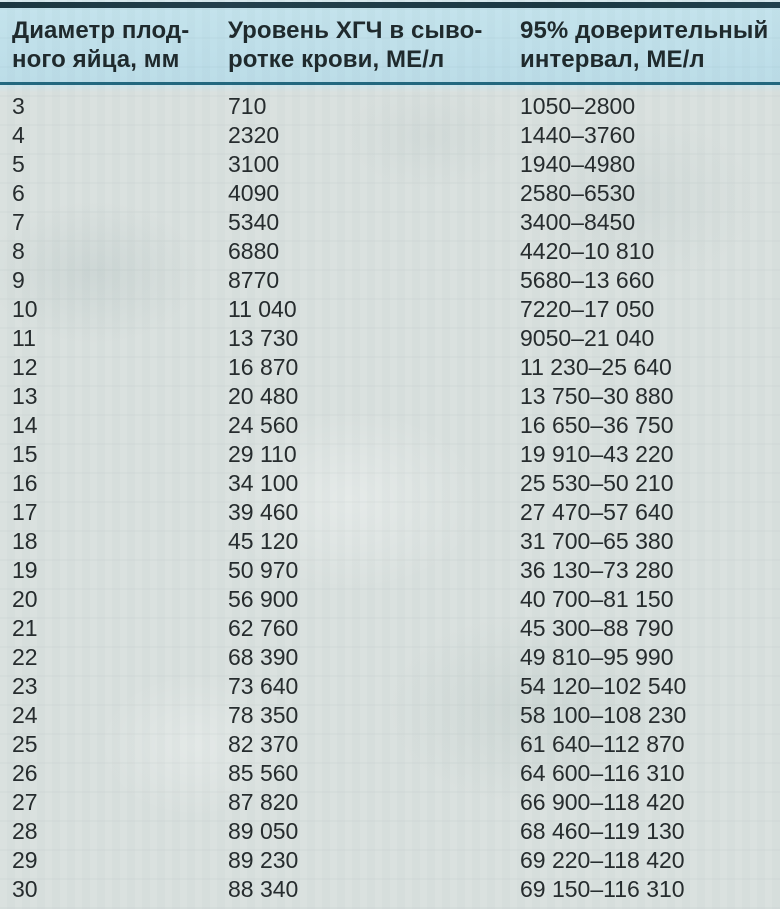 The width and height of the screenshot is (780, 909). Describe the element at coordinates (597, 454) in the screenshot. I see `ci-cell: 19 910–43 220` at that location.